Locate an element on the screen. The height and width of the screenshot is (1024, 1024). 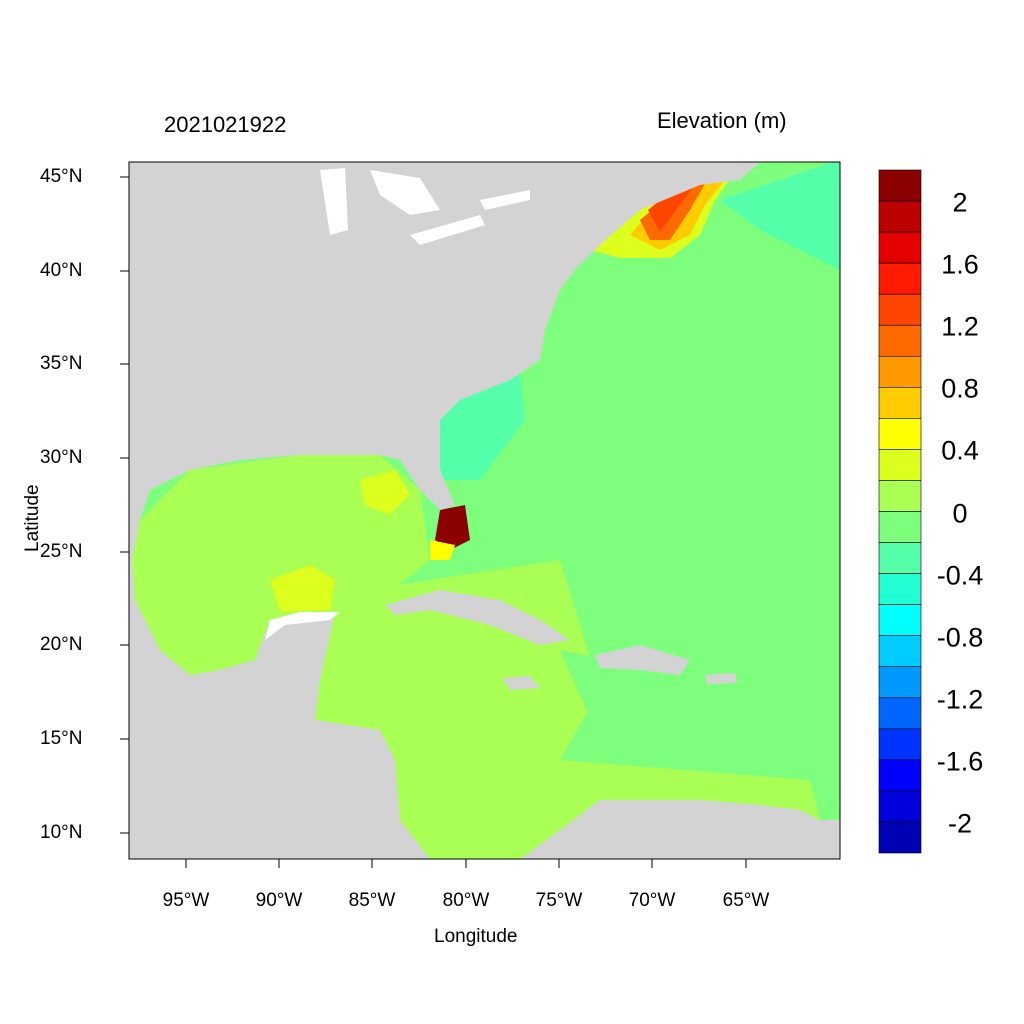
y-tick-label: 40°N is located at coordinates (61, 270).